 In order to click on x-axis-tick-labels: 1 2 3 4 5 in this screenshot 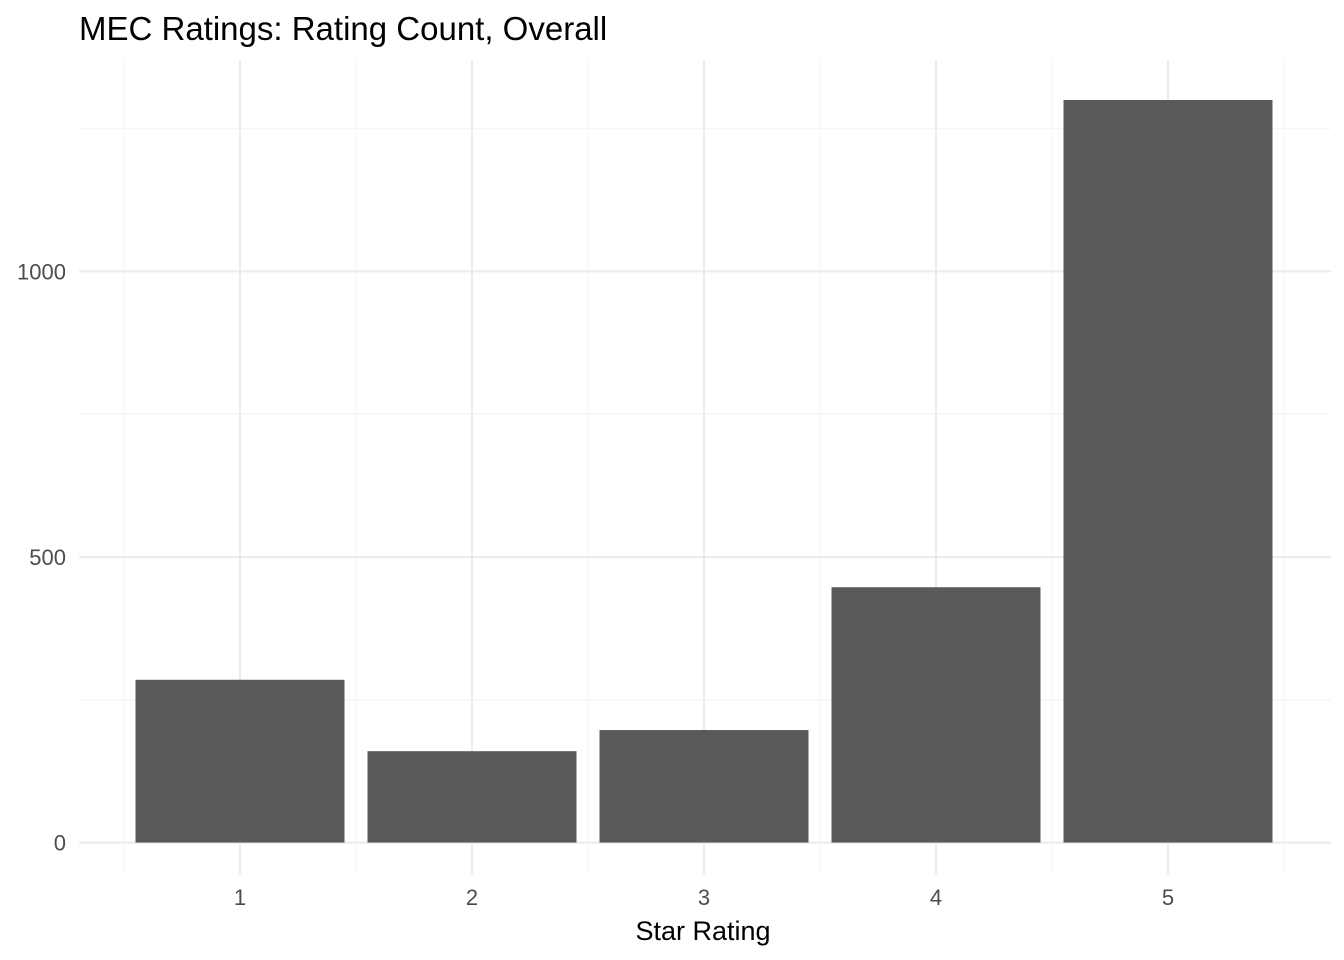, I will do `click(704, 897)`.